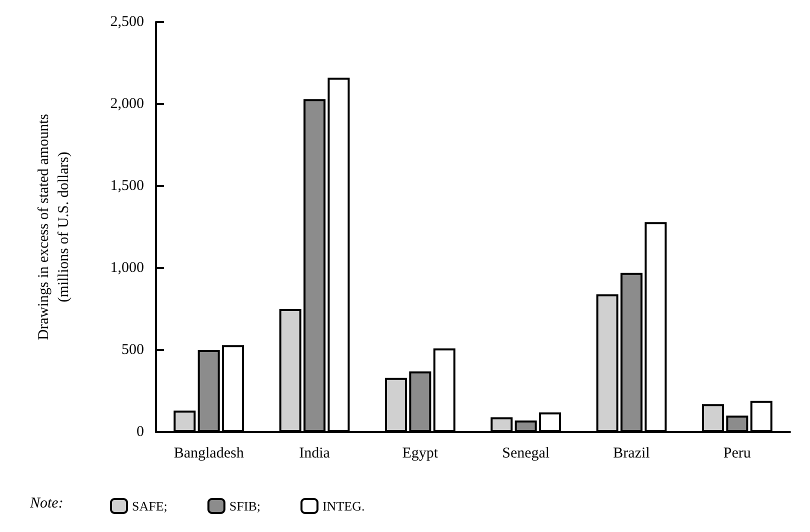 The height and width of the screenshot is (532, 810). What do you see at coordinates (343, 506) in the screenshot?
I see `legend-label: INTEG.` at bounding box center [343, 506].